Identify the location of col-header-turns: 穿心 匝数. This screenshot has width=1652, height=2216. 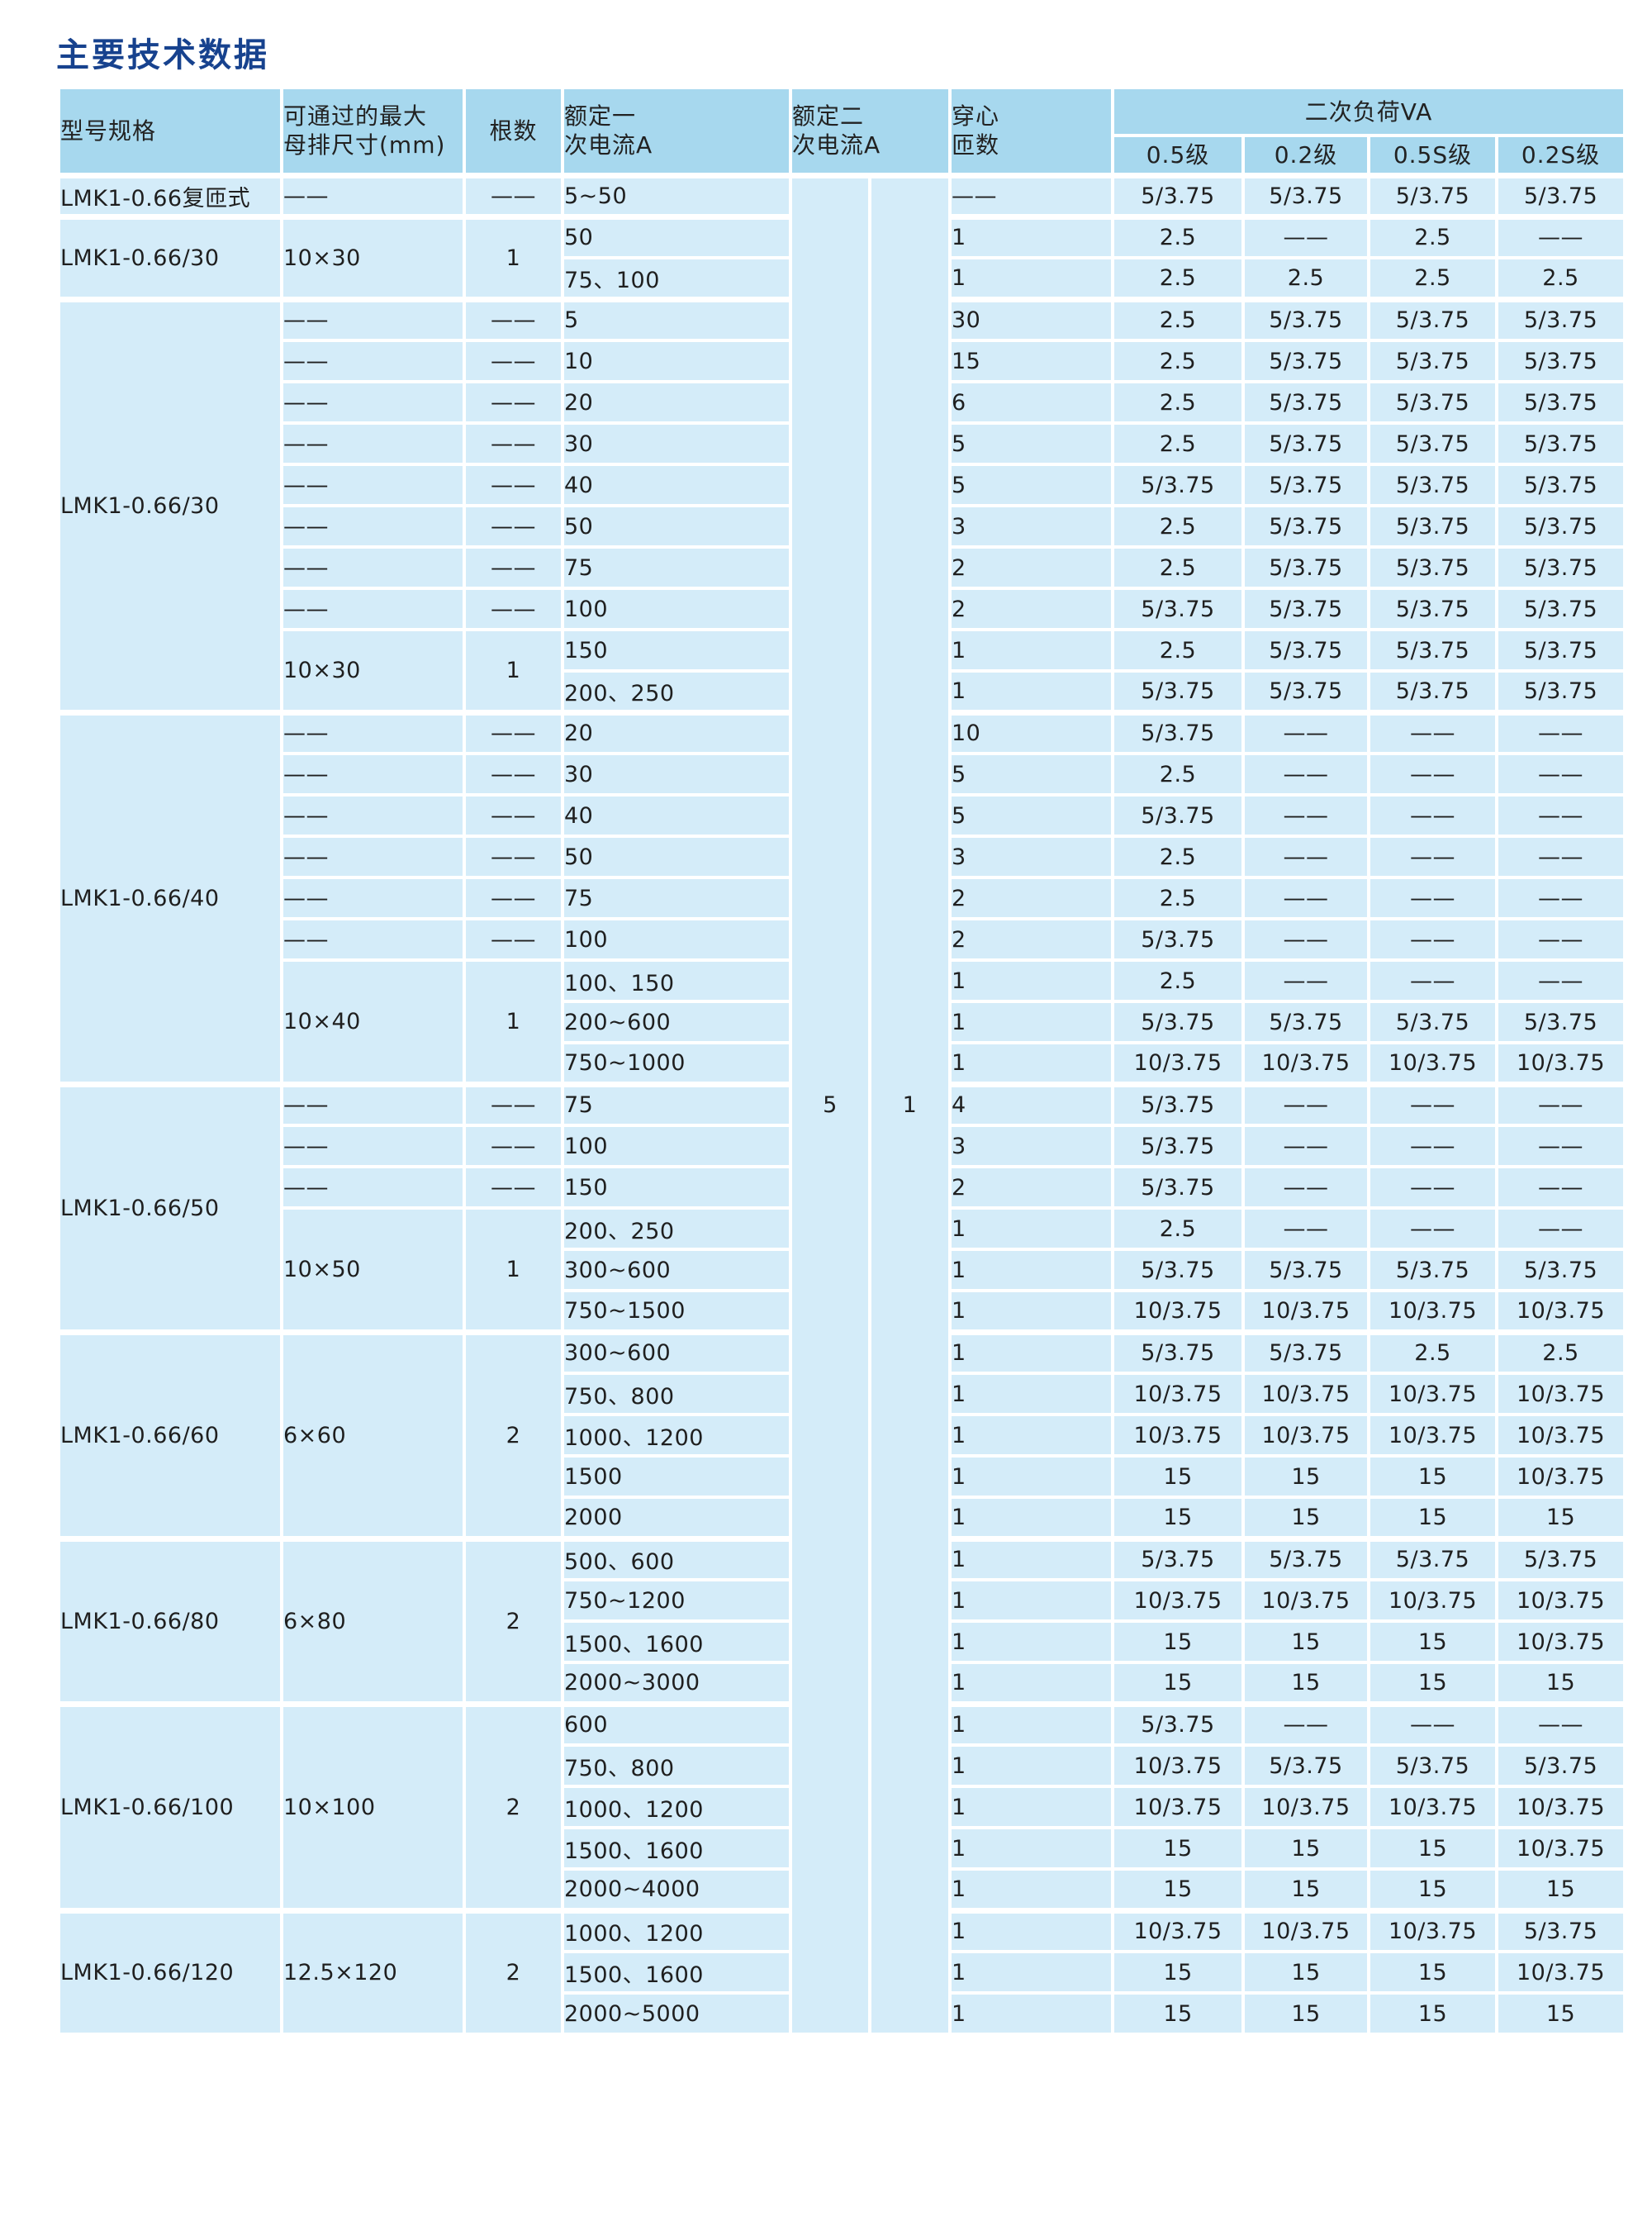
(1031, 132).